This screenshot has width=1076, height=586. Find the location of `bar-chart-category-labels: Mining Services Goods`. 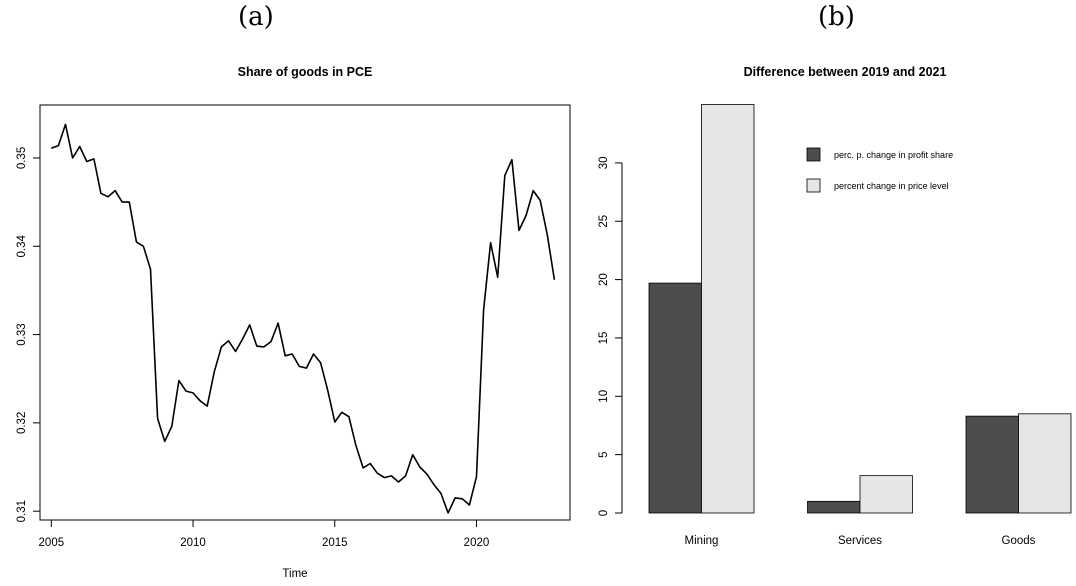

bar-chart-category-labels: Mining Services Goods is located at coordinates (860, 541).